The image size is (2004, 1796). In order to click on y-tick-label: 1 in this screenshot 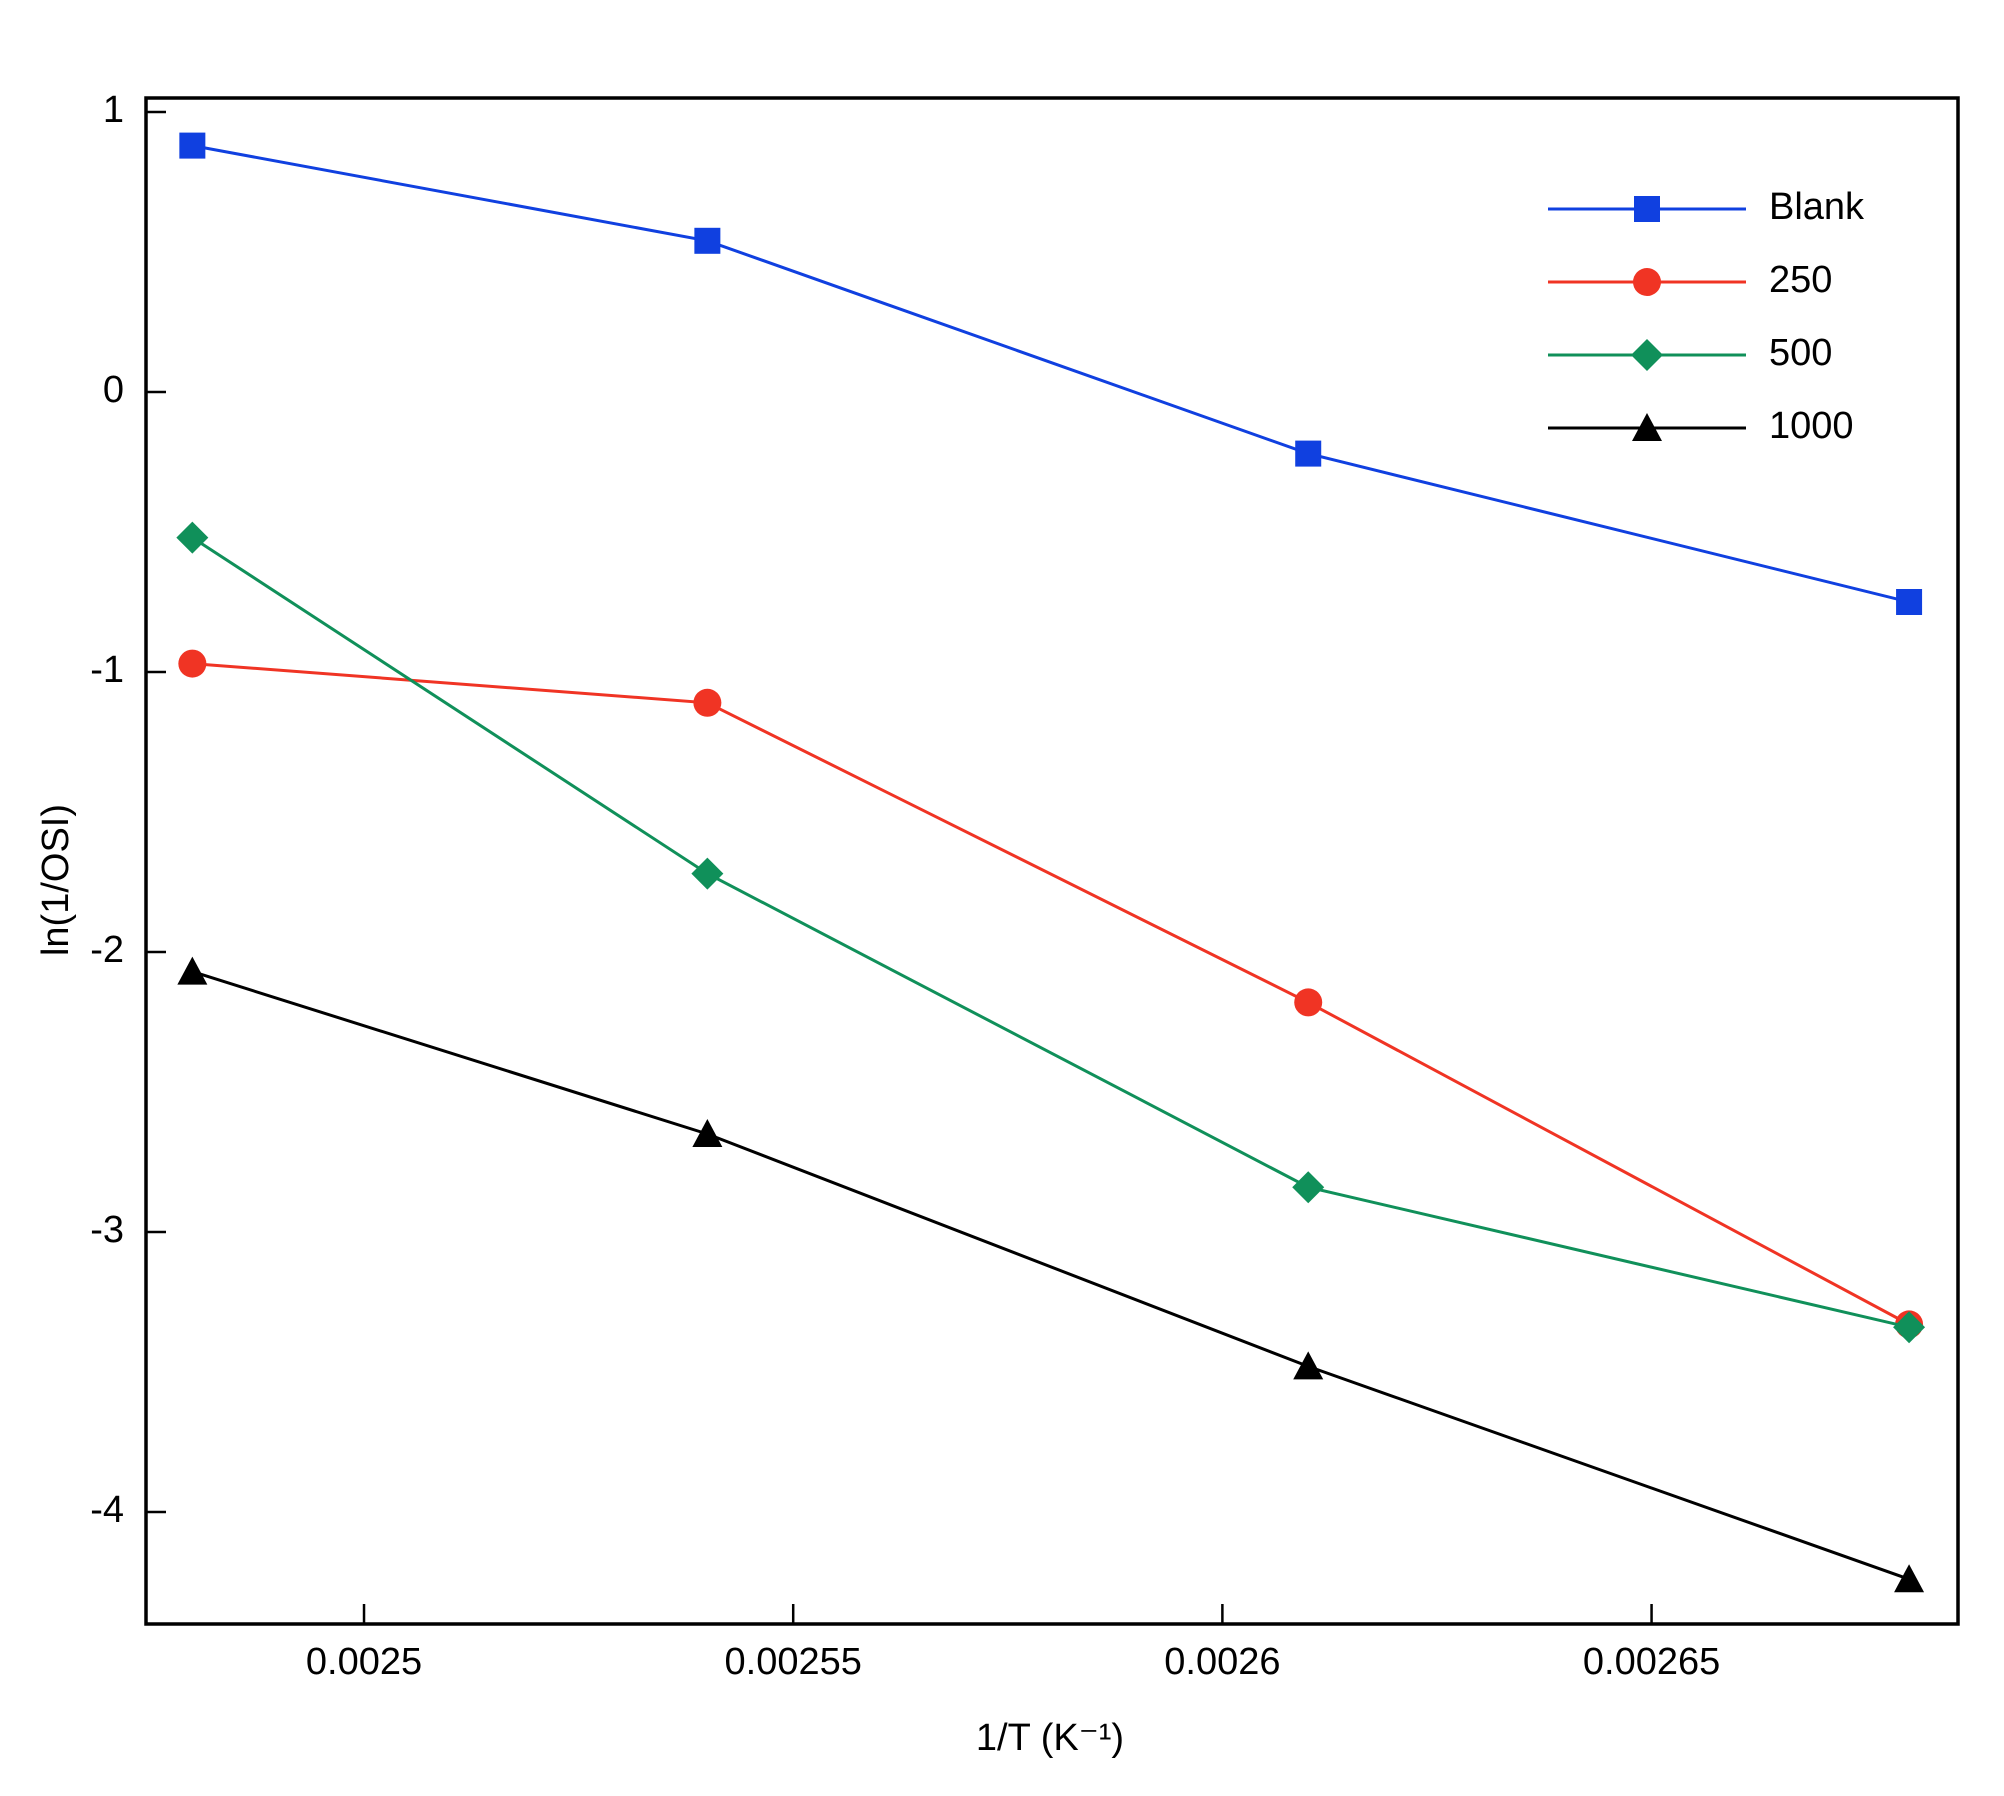, I will do `click(113, 110)`.